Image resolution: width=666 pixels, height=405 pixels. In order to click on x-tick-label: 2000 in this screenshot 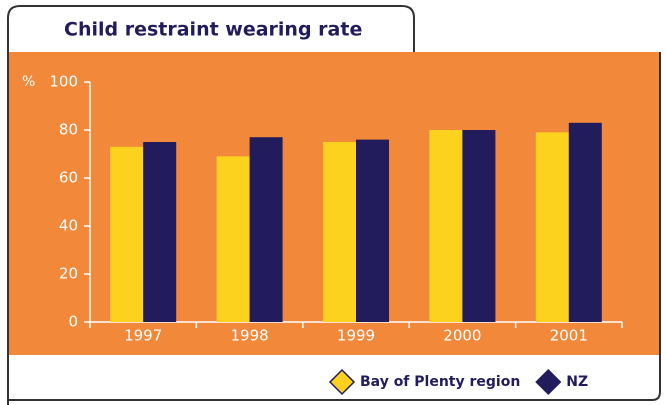, I will do `click(462, 336)`.